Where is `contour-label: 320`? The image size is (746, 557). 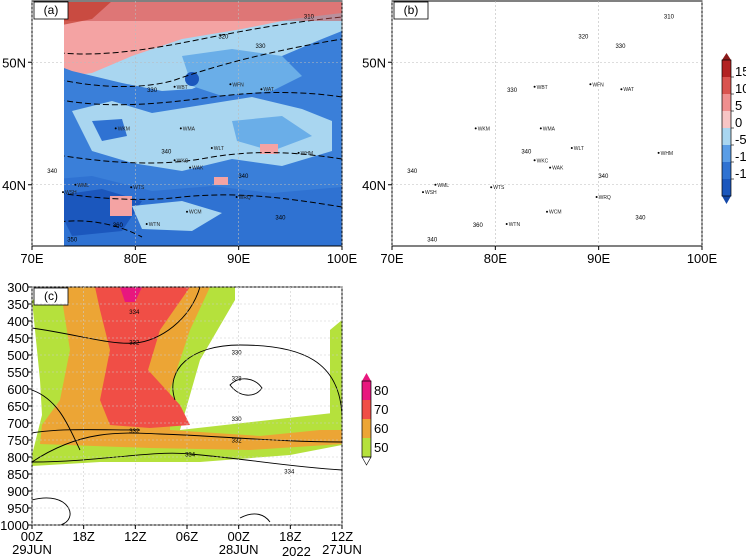
contour-label: 320 is located at coordinates (223, 37).